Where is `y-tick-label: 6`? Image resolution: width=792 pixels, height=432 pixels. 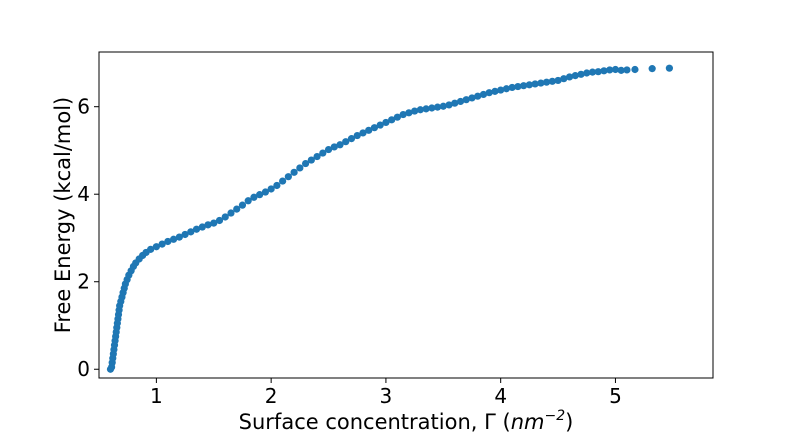
y-tick-label: 6 is located at coordinates (83, 107).